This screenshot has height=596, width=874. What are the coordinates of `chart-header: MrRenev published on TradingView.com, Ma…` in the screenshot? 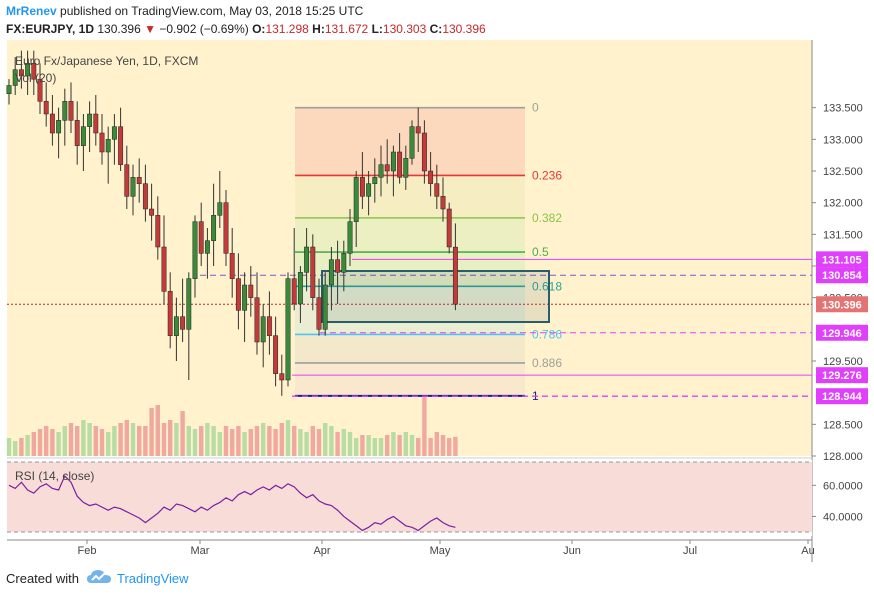 It's located at (437, 20).